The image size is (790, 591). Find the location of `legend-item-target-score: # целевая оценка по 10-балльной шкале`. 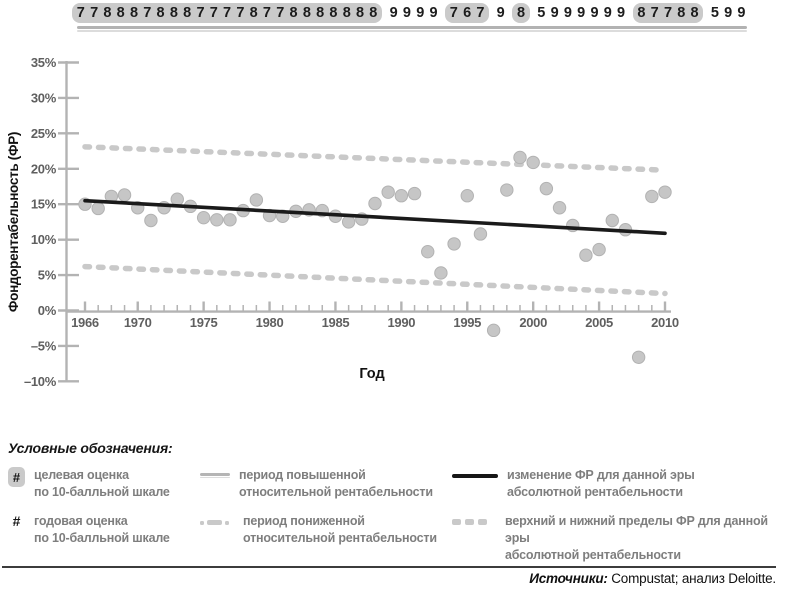

legend-item-target-score: # целевая оценка по 10-балльной шкале is located at coordinates (104, 483).